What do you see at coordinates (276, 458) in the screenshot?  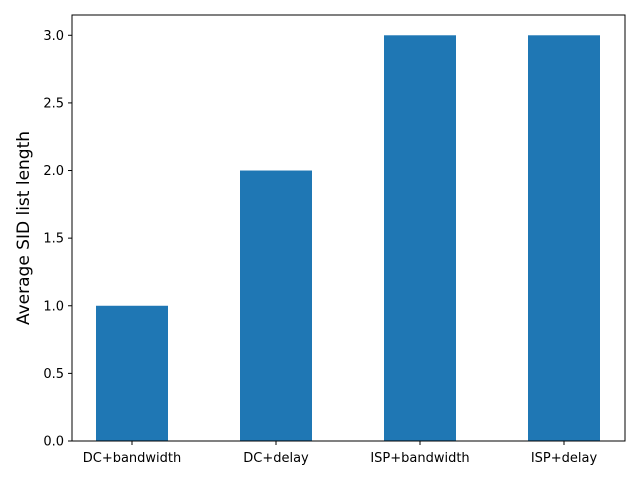 I see `x-tick-label-1: DC+delay` at bounding box center [276, 458].